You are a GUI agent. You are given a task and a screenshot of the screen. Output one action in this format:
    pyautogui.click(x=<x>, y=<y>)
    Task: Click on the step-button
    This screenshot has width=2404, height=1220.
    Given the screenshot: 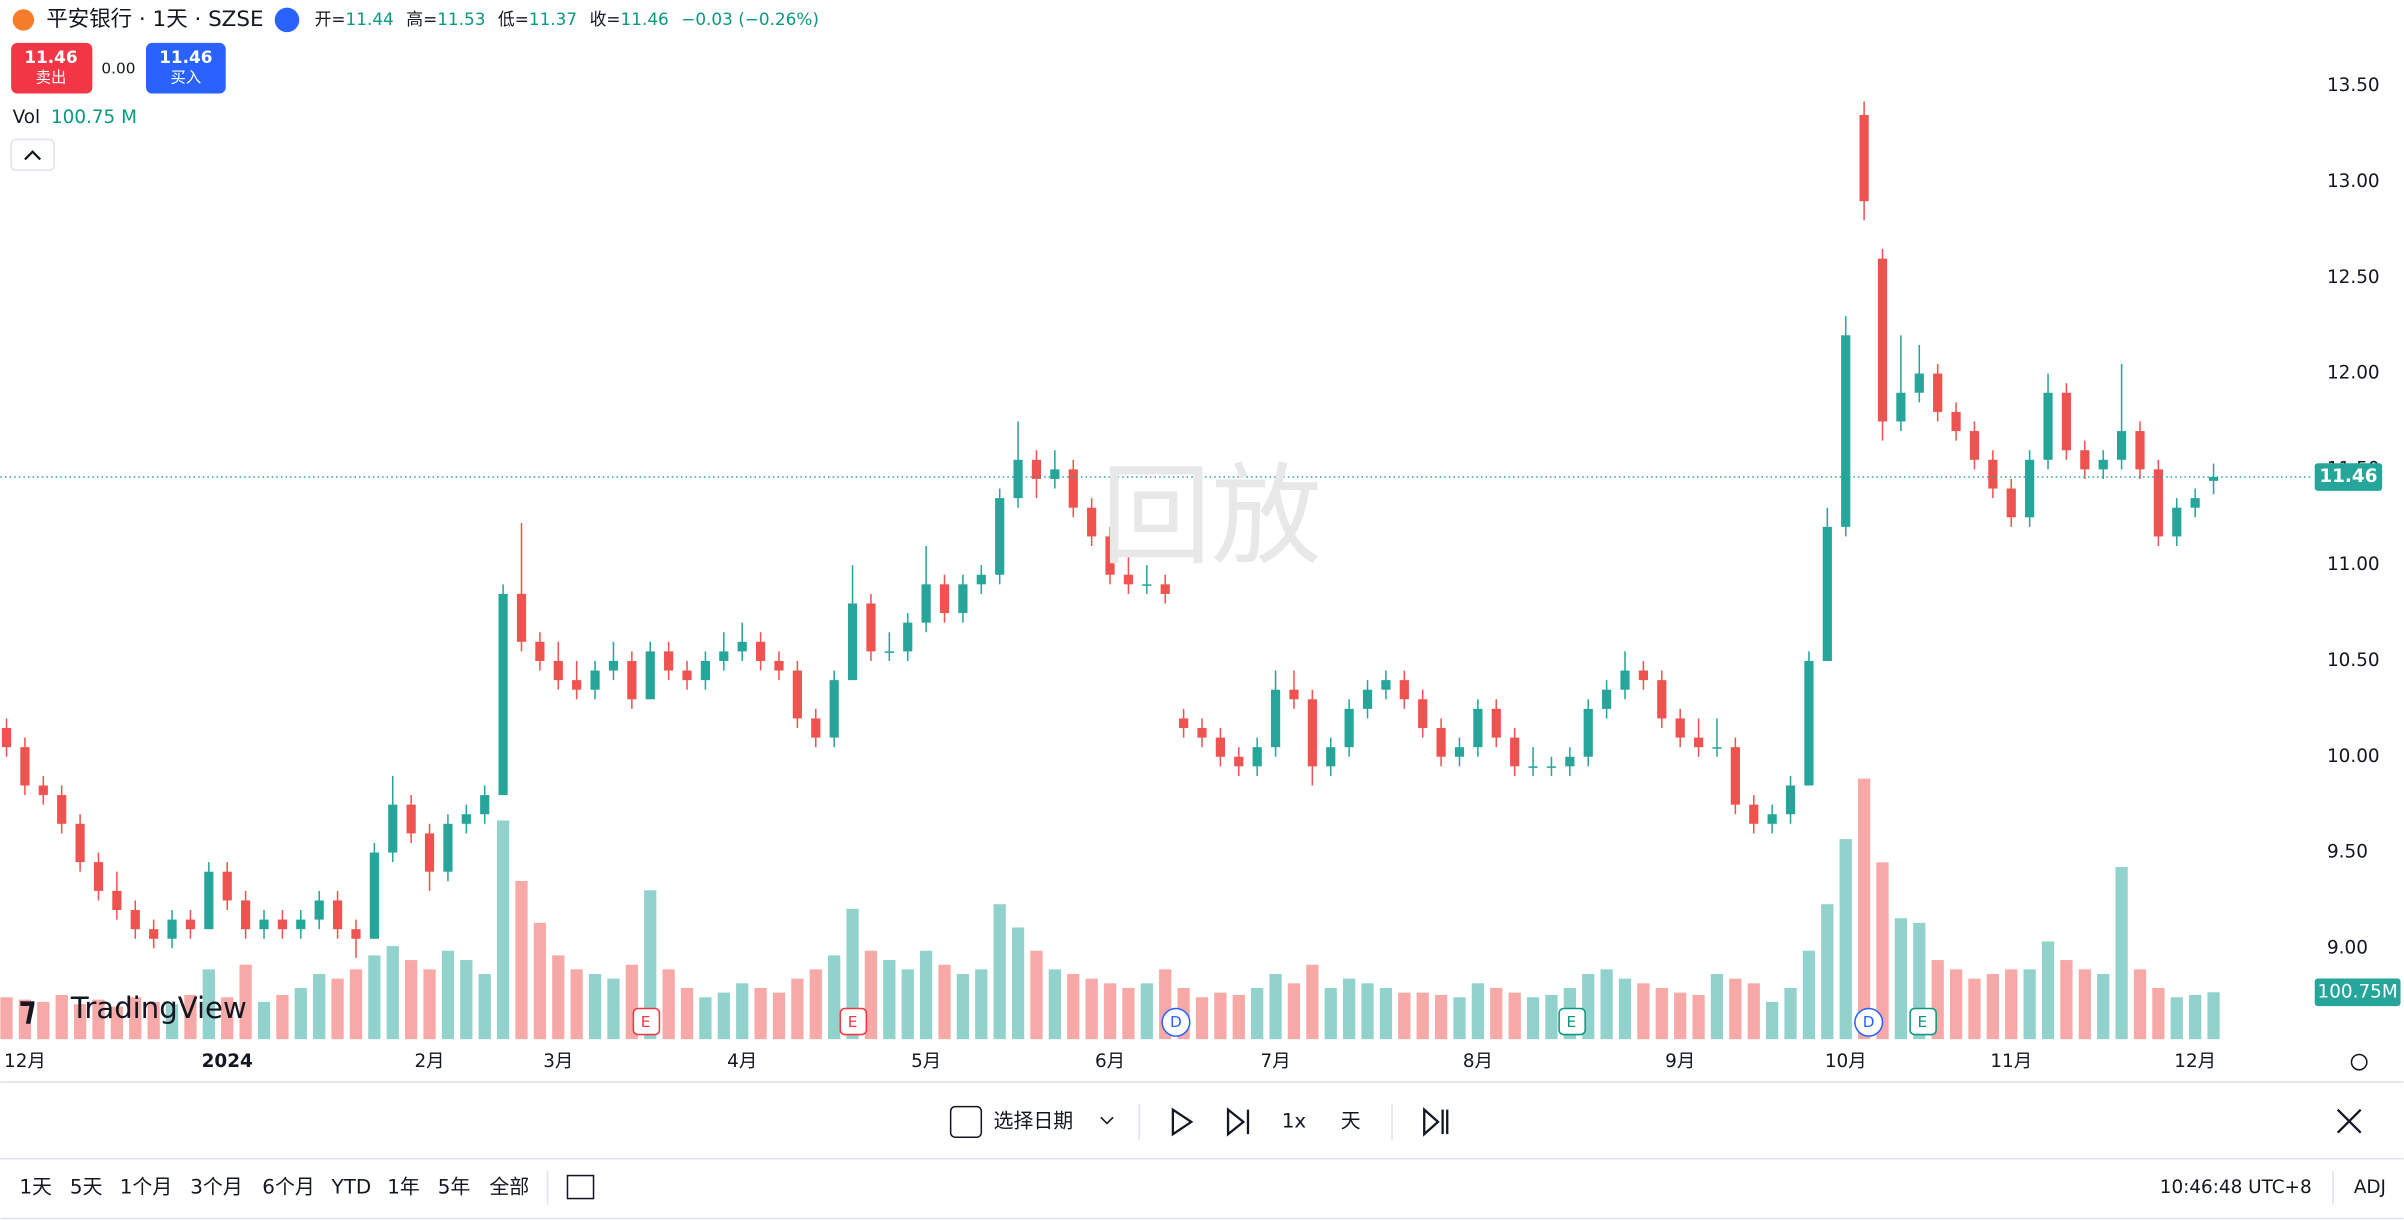 What is the action you would take?
    pyautogui.click(x=1238, y=1122)
    